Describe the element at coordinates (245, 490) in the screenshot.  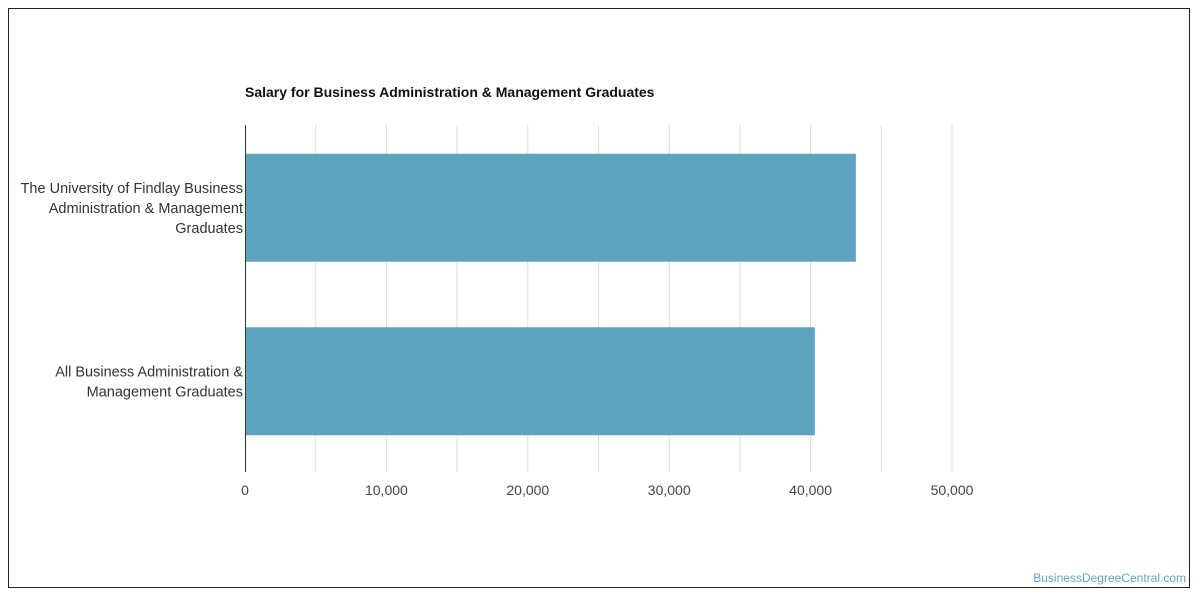
I see `x-tick-label: 0` at that location.